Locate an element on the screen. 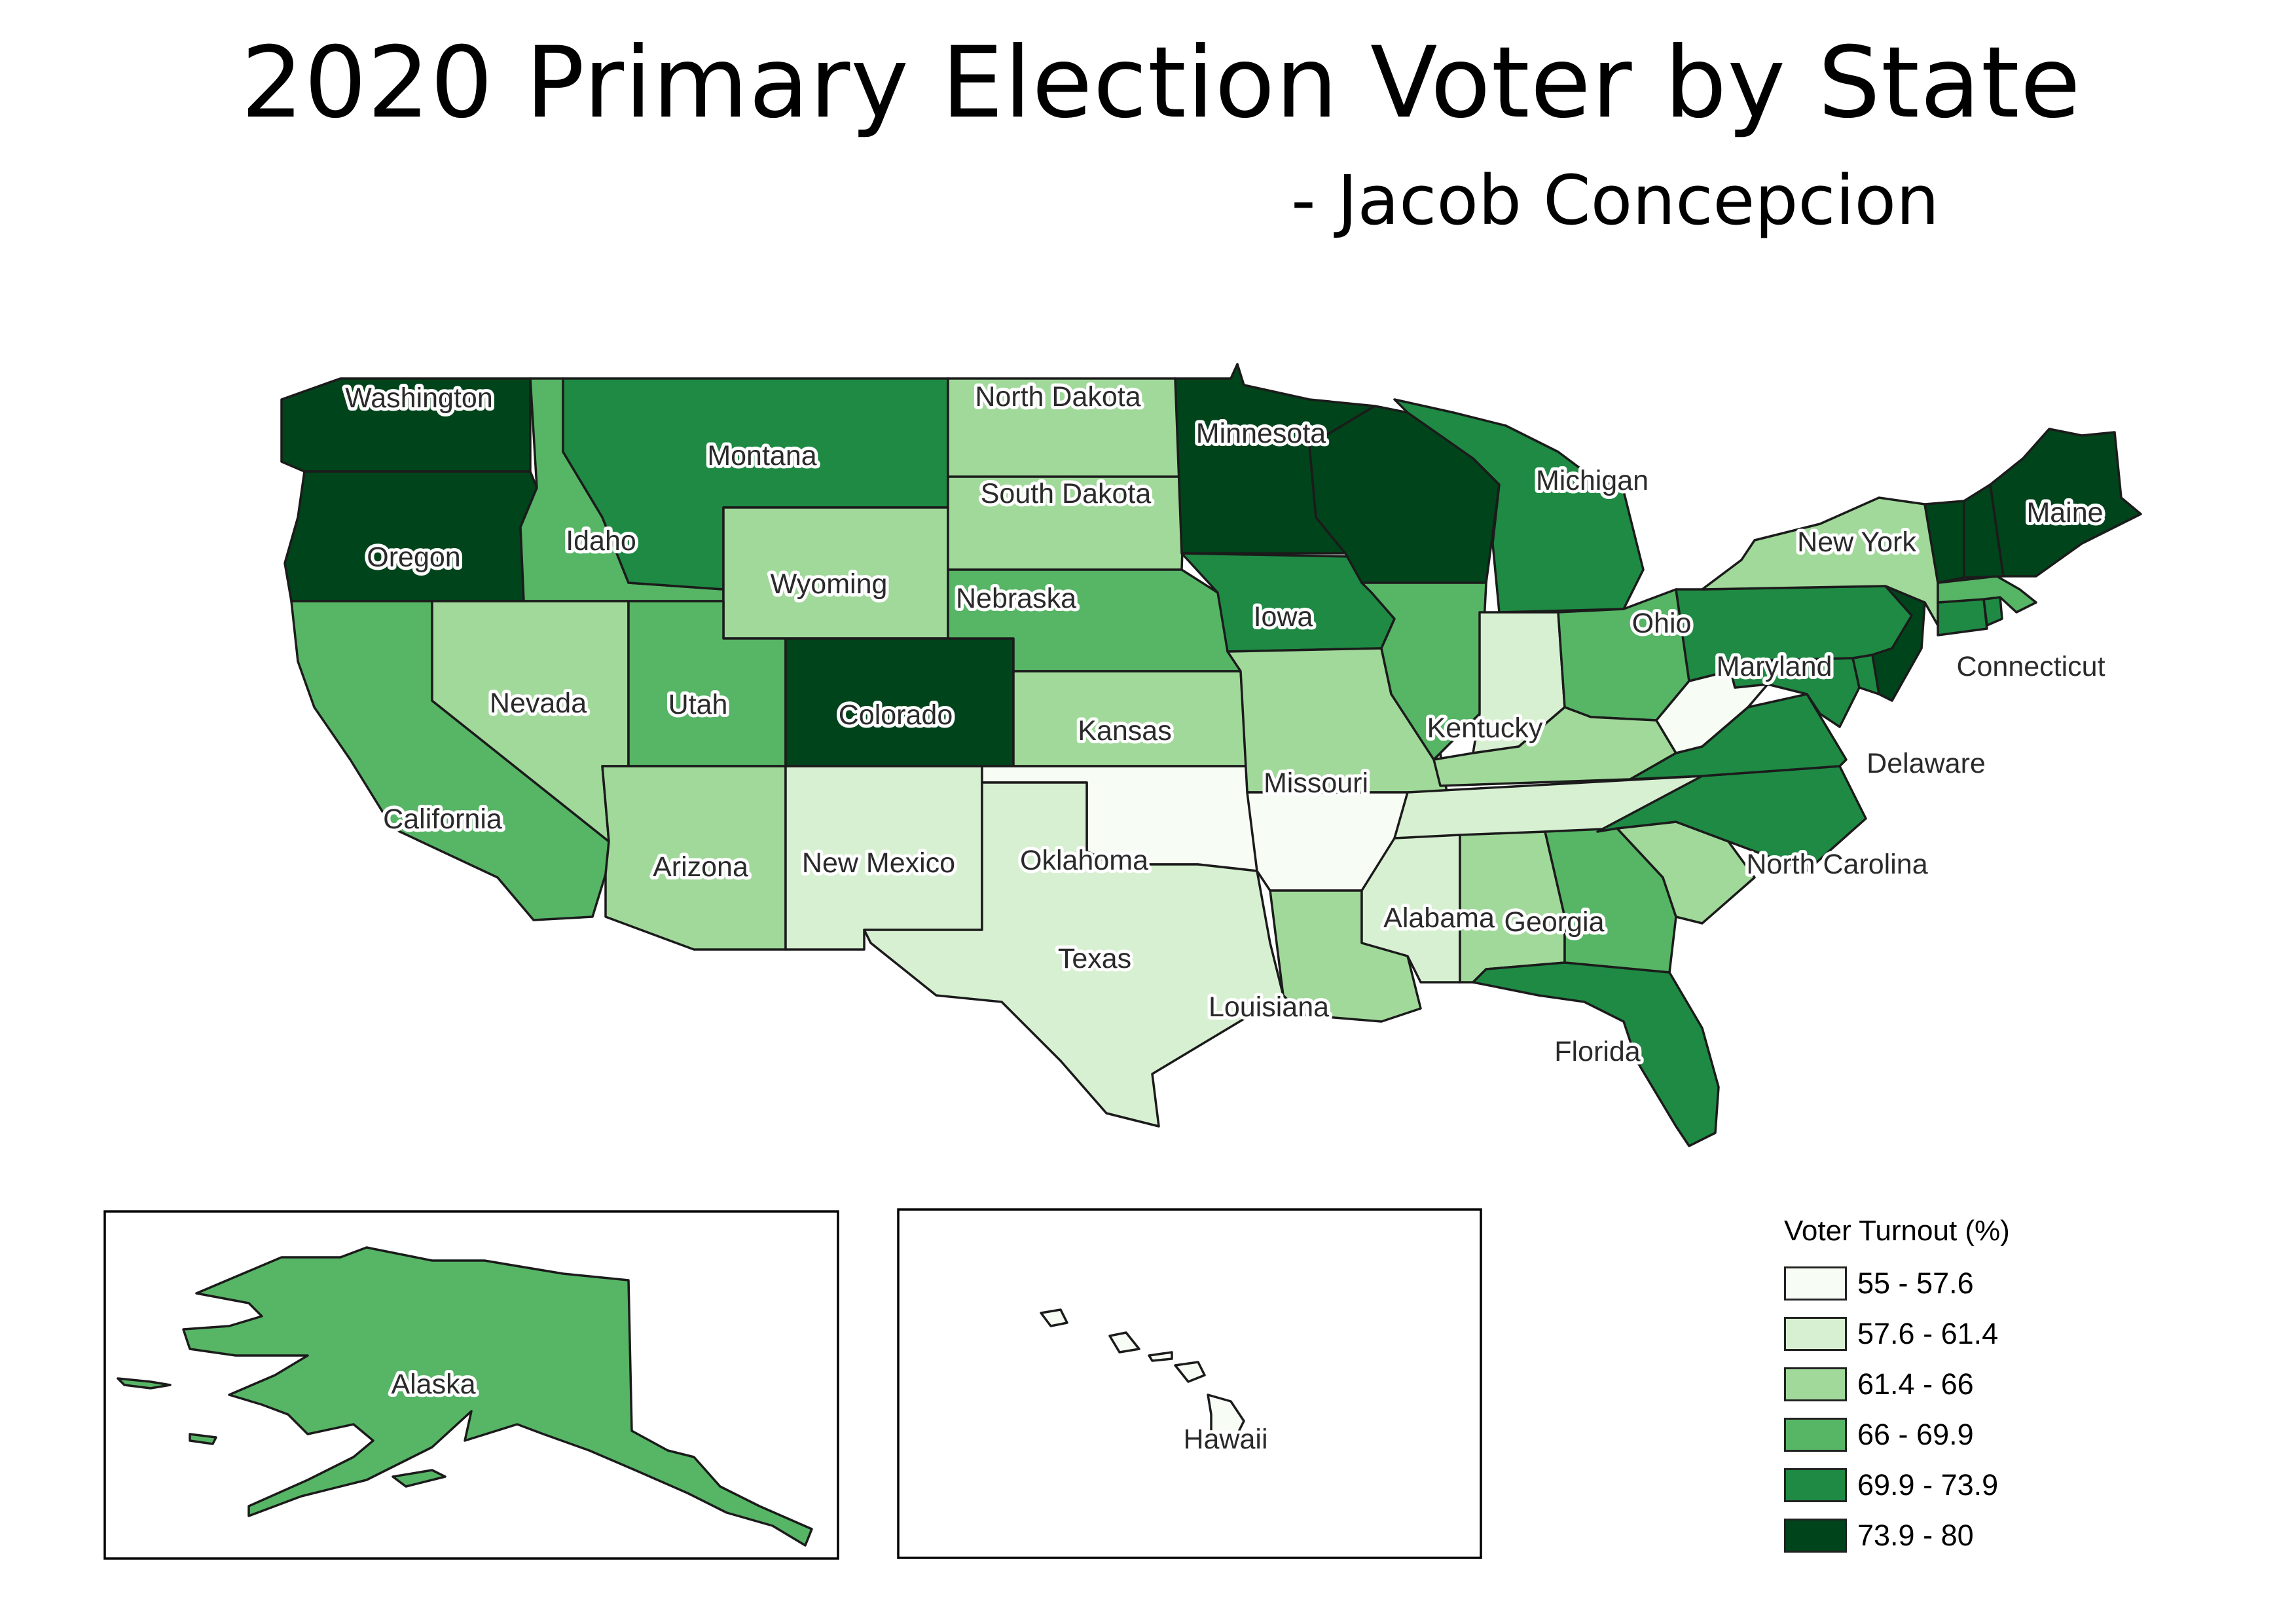 This screenshot has height=1624, width=2296. label-utah: Utah is located at coordinates (698, 704).